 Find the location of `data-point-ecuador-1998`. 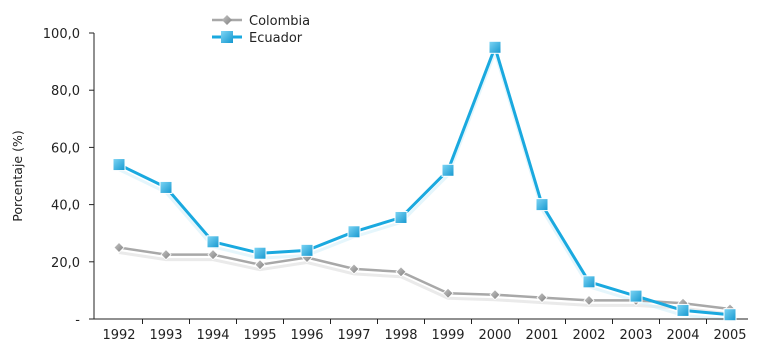

data-point-ecuador-1998 is located at coordinates (401, 217).